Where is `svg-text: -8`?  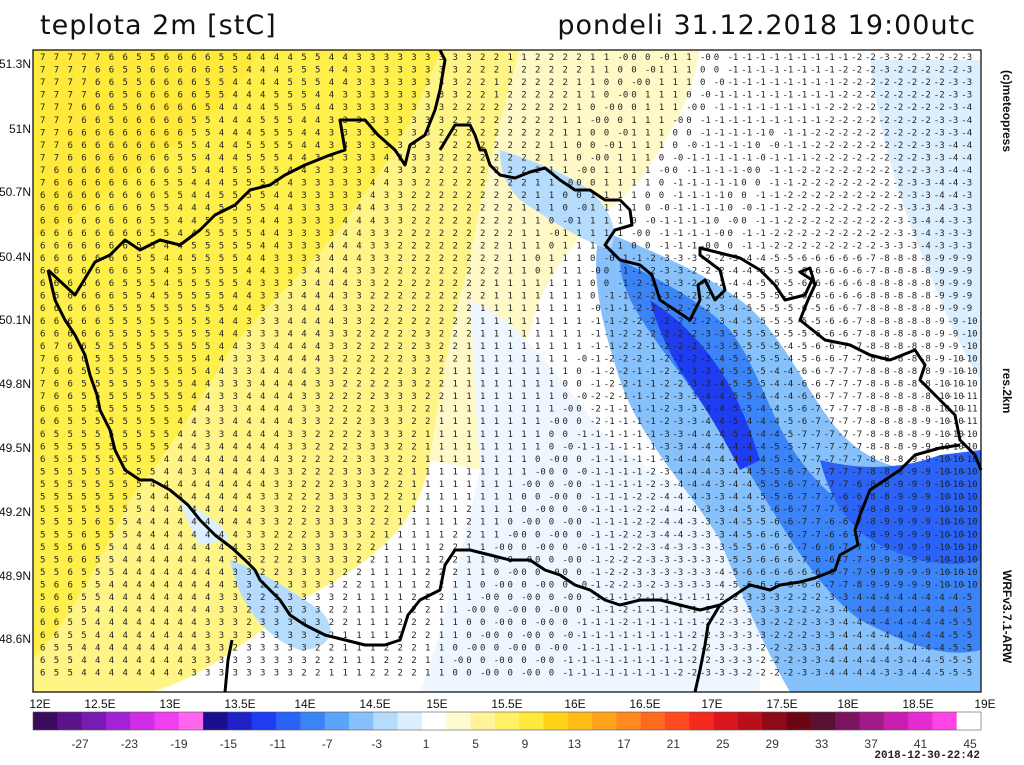 svg-text: -8 is located at coordinates (884, 473).